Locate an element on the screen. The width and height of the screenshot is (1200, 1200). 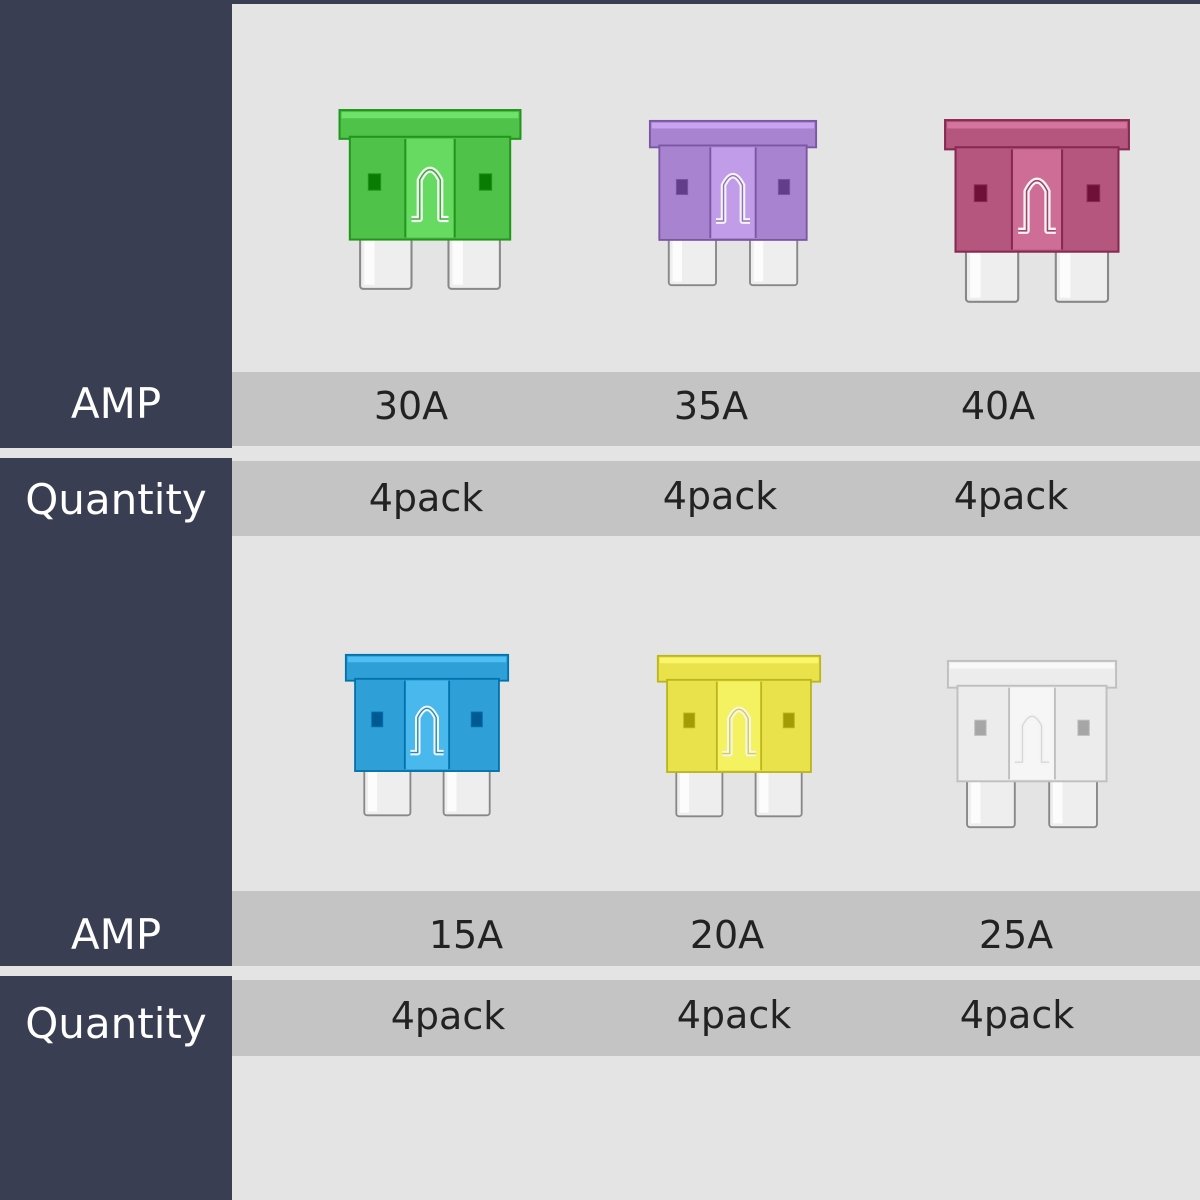
amp-value: 40A is located at coordinates (998, 406).